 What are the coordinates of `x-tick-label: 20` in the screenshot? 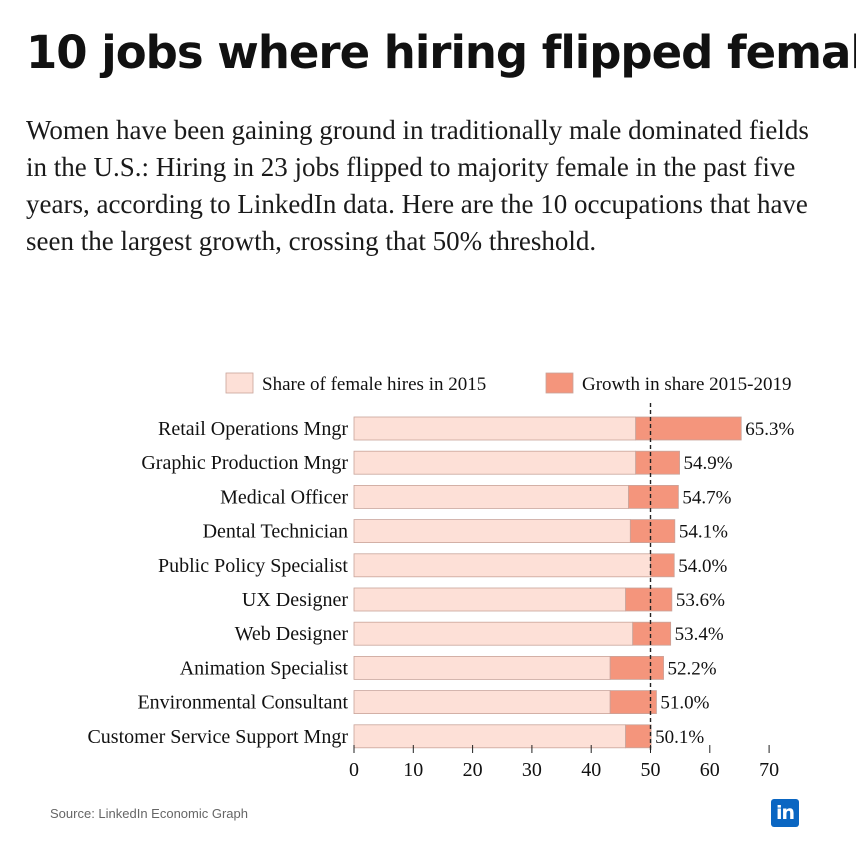 It's located at (473, 770).